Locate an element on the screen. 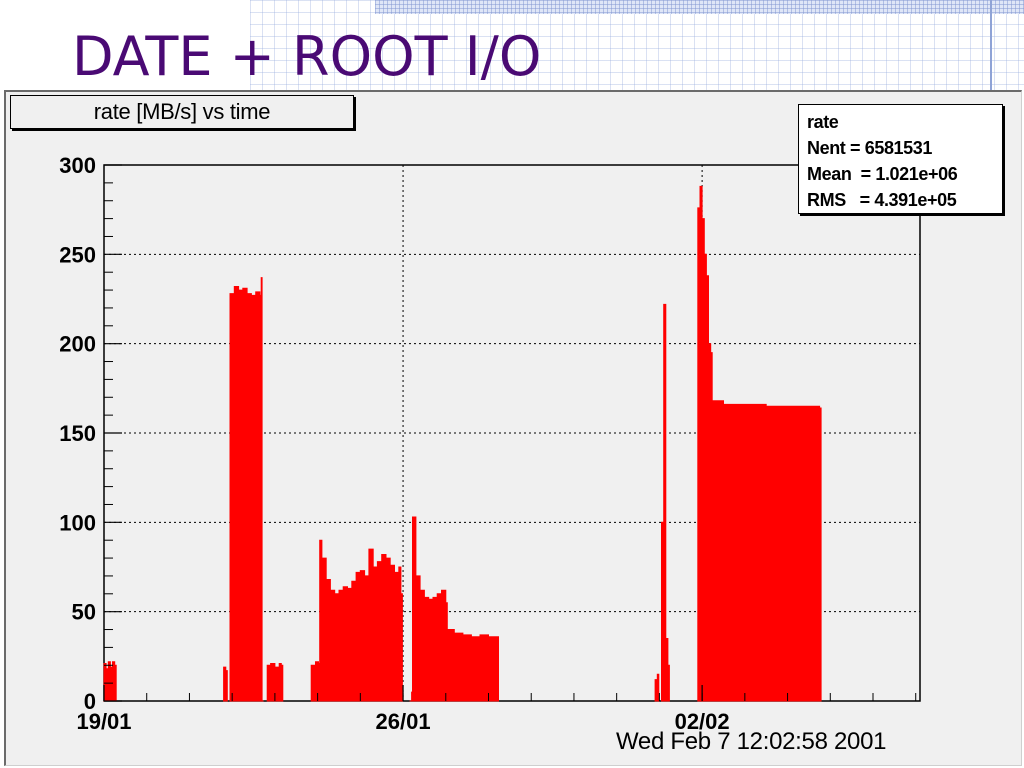  y-tick-label: 50 is located at coordinates (84, 612).